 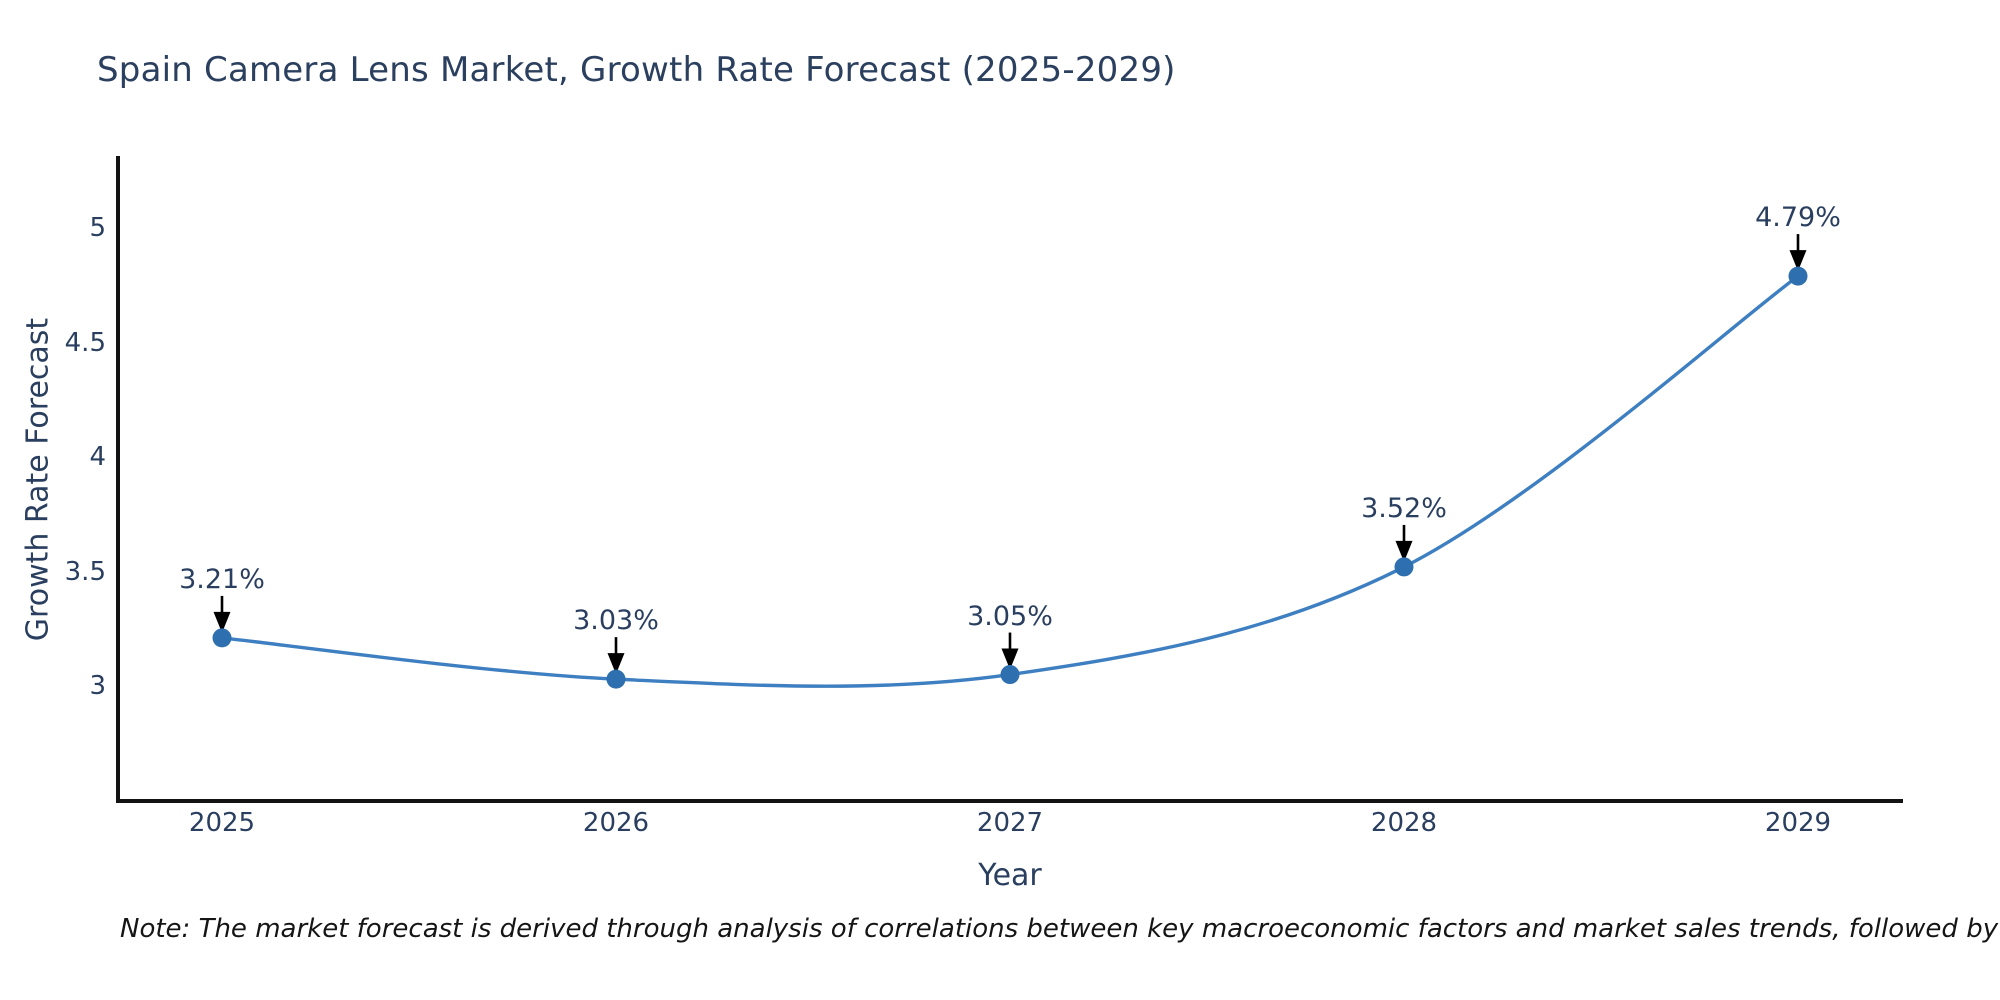 What do you see at coordinates (1010, 875) in the screenshot?
I see `x-axis-title: Year` at bounding box center [1010, 875].